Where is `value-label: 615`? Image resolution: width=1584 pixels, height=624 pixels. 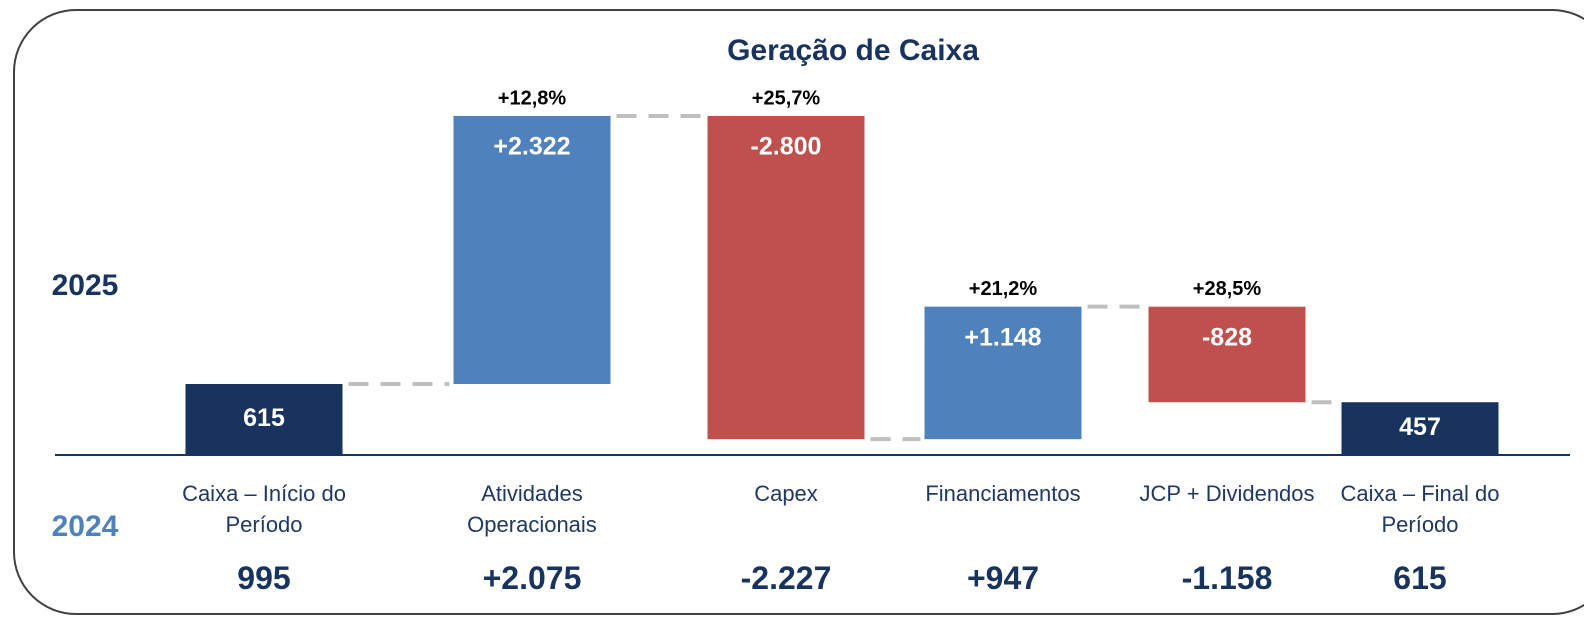 value-label: 615 is located at coordinates (264, 418).